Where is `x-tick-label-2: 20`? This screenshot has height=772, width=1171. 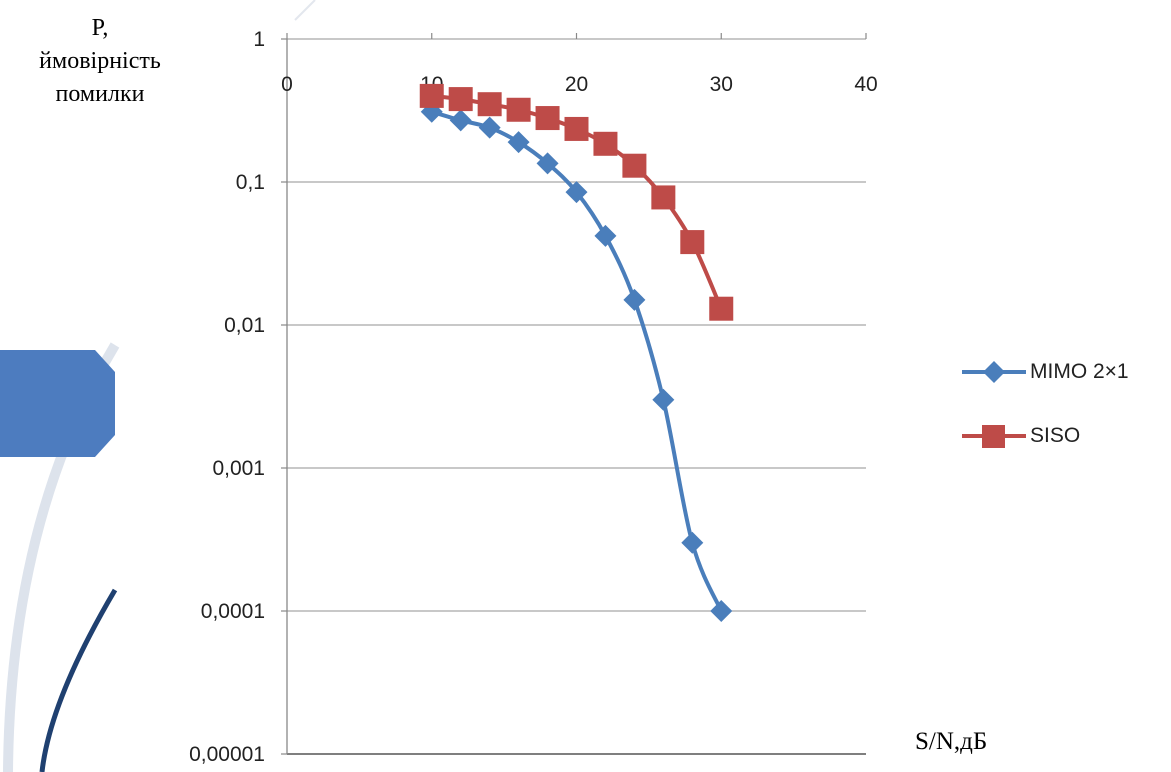 x-tick-label-2: 20 is located at coordinates (576, 84).